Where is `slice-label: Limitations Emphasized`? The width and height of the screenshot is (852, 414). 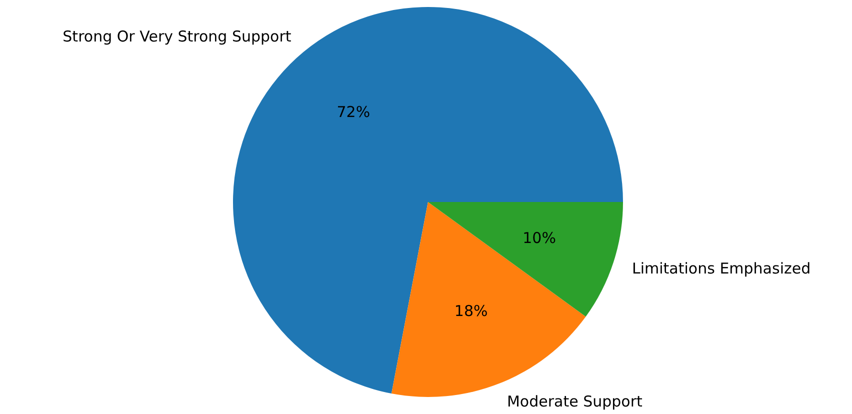
slice-label: Limitations Emphasized is located at coordinates (721, 268).